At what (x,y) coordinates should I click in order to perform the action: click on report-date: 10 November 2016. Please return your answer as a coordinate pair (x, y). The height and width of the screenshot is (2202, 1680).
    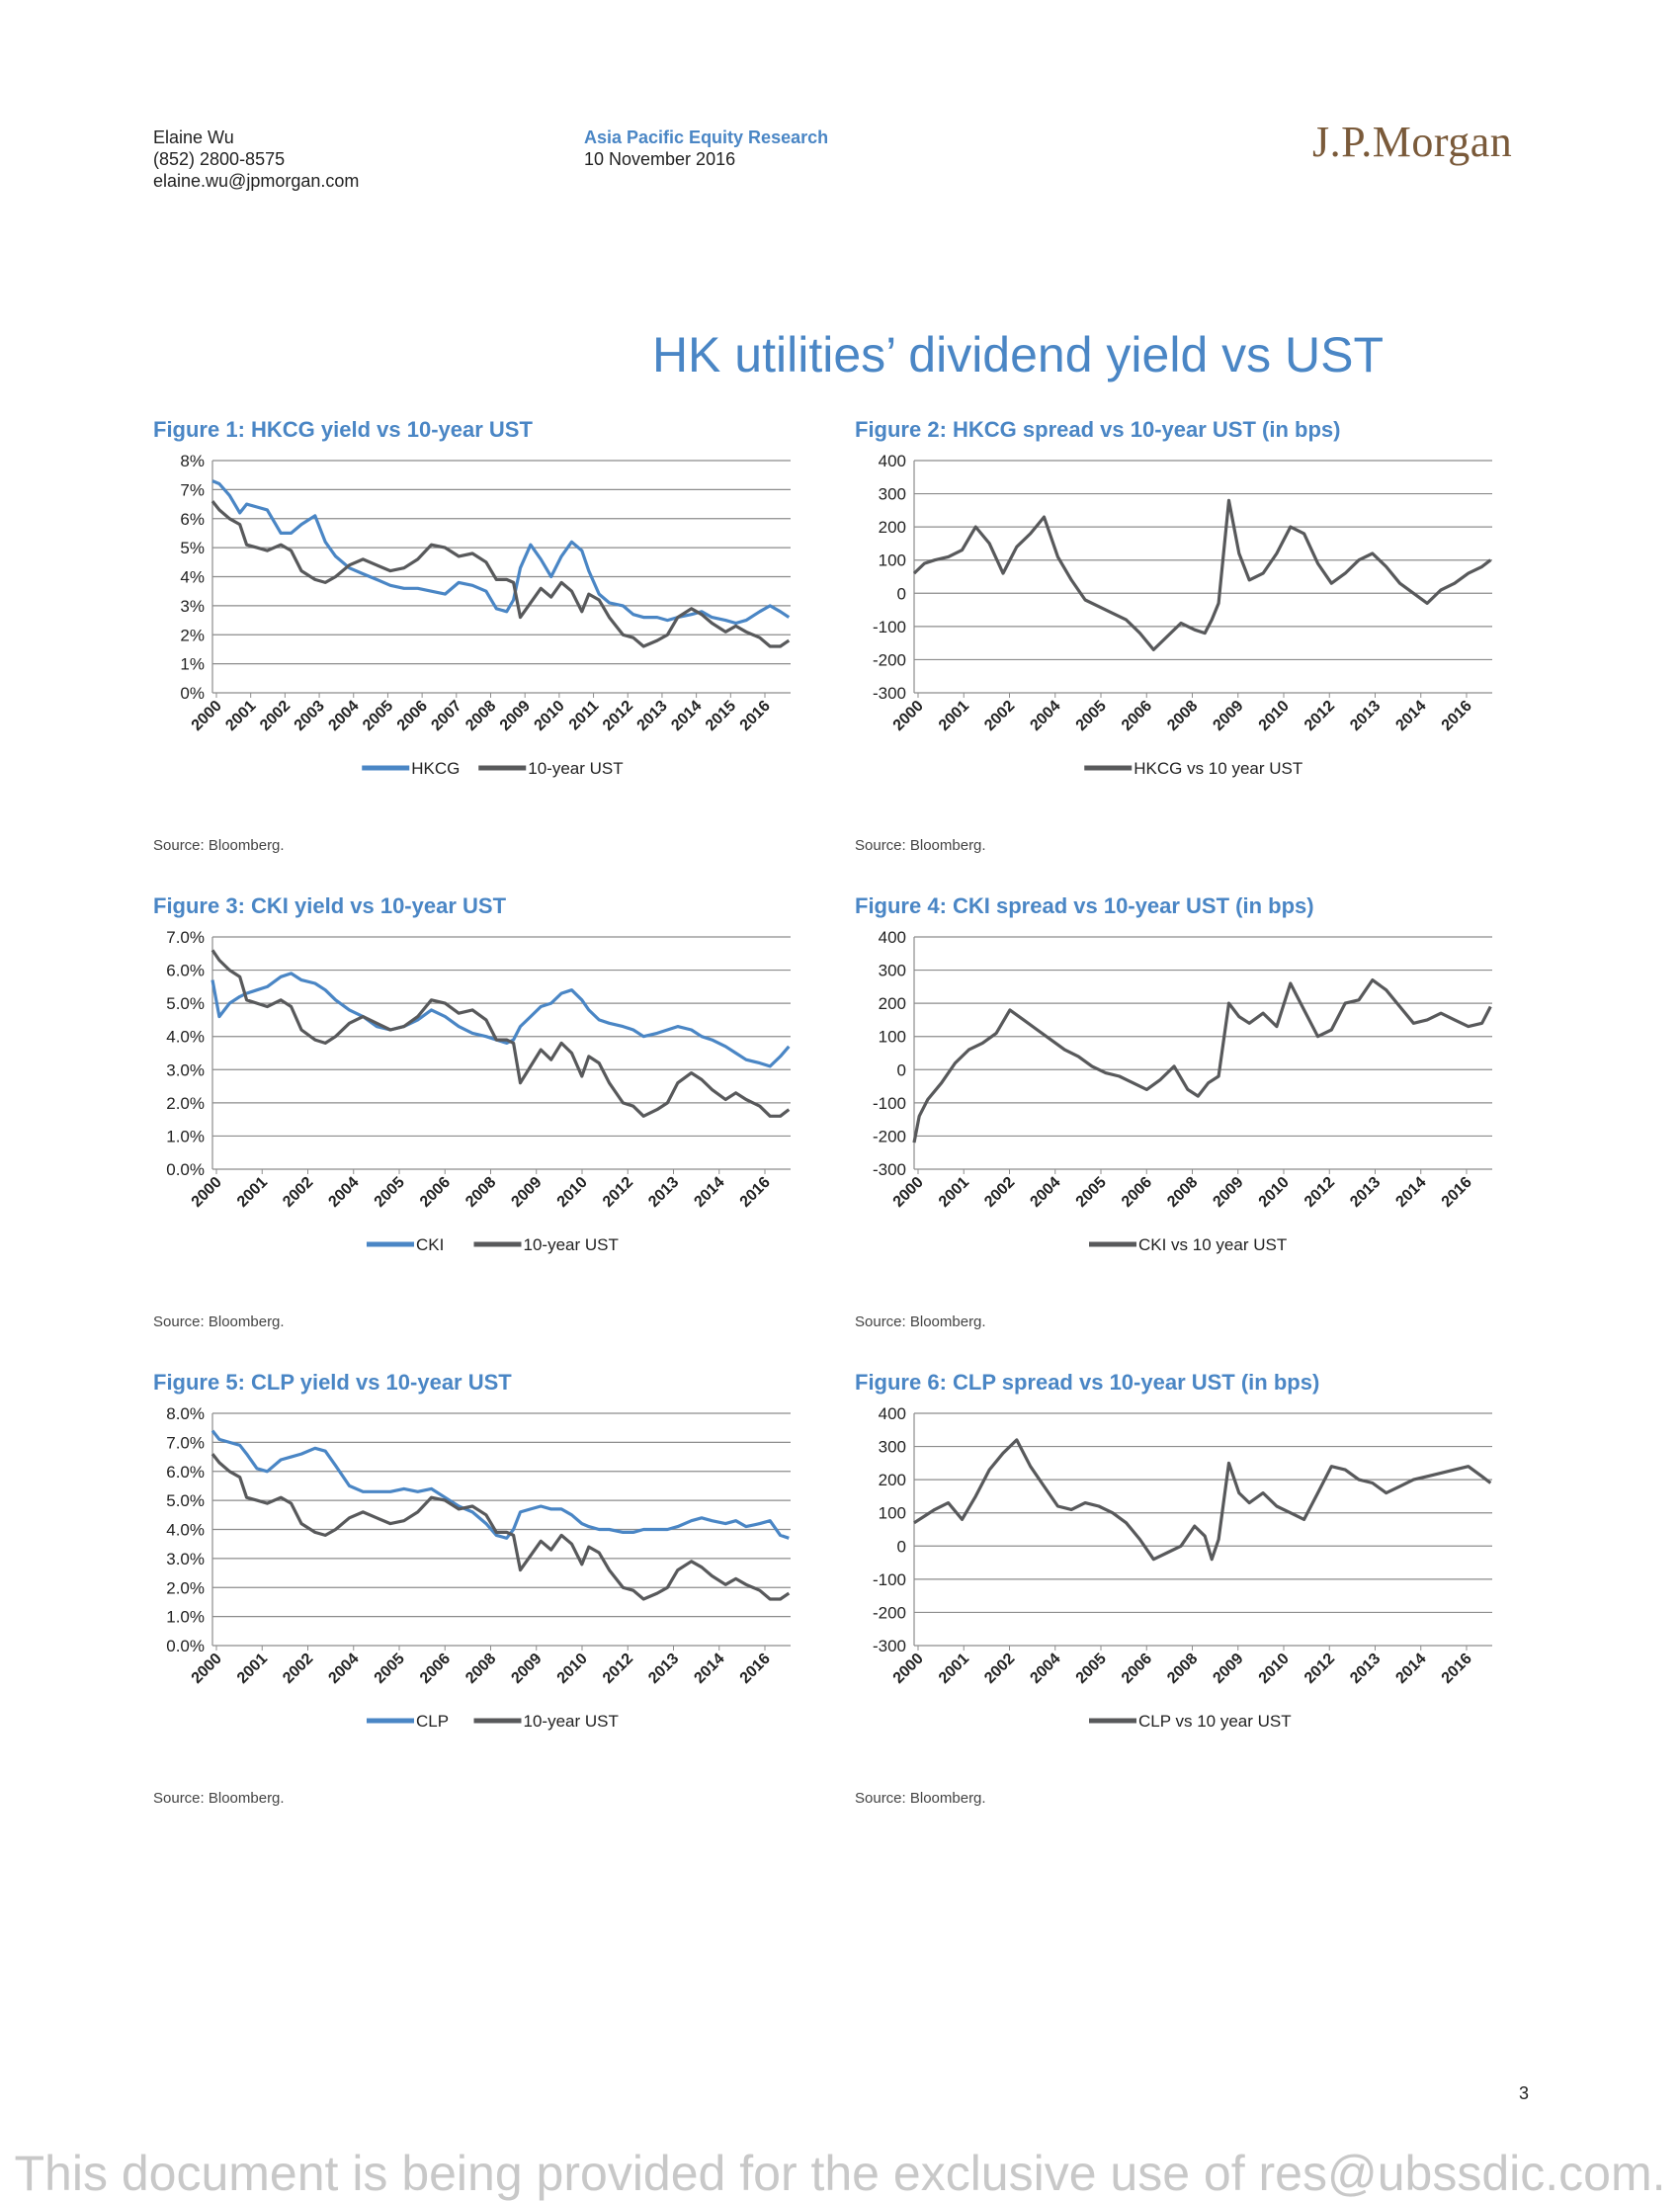
    Looking at the image, I should click on (660, 159).